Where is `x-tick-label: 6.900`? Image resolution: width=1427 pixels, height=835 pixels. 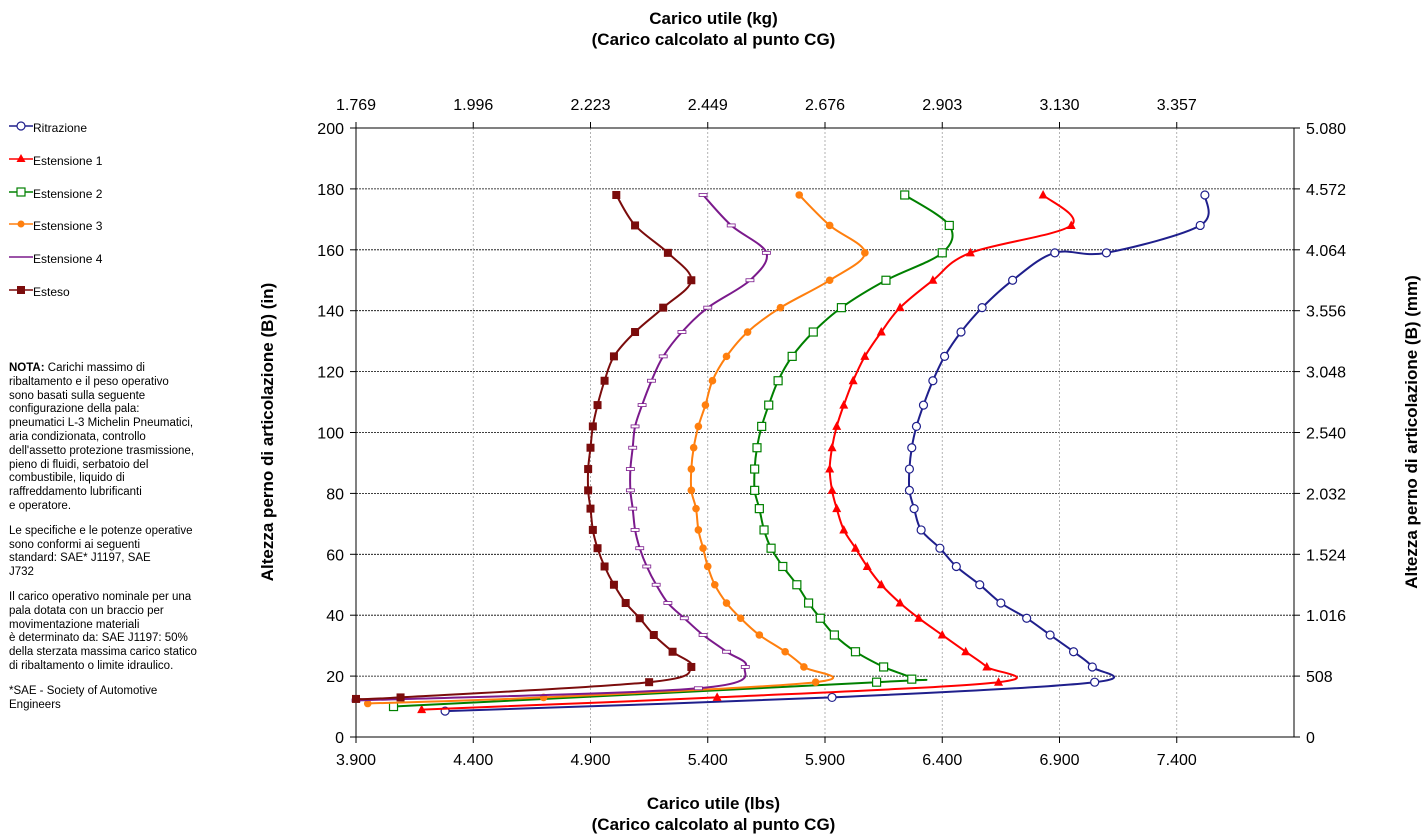 x-tick-label: 6.900 is located at coordinates (1059, 760).